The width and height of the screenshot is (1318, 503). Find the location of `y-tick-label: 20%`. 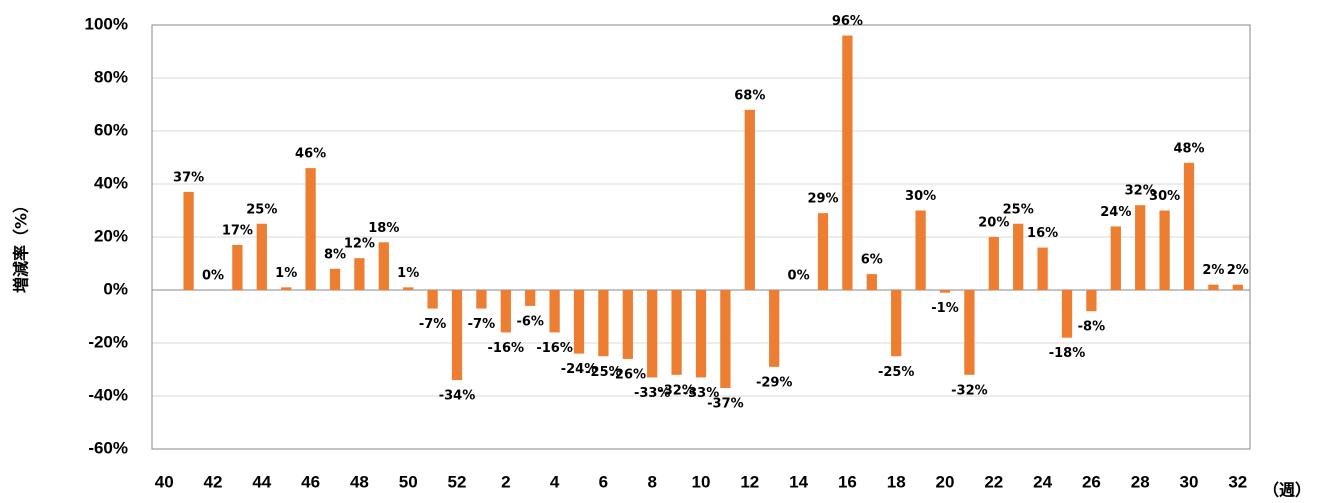

y-tick-label: 20% is located at coordinates (111, 235).